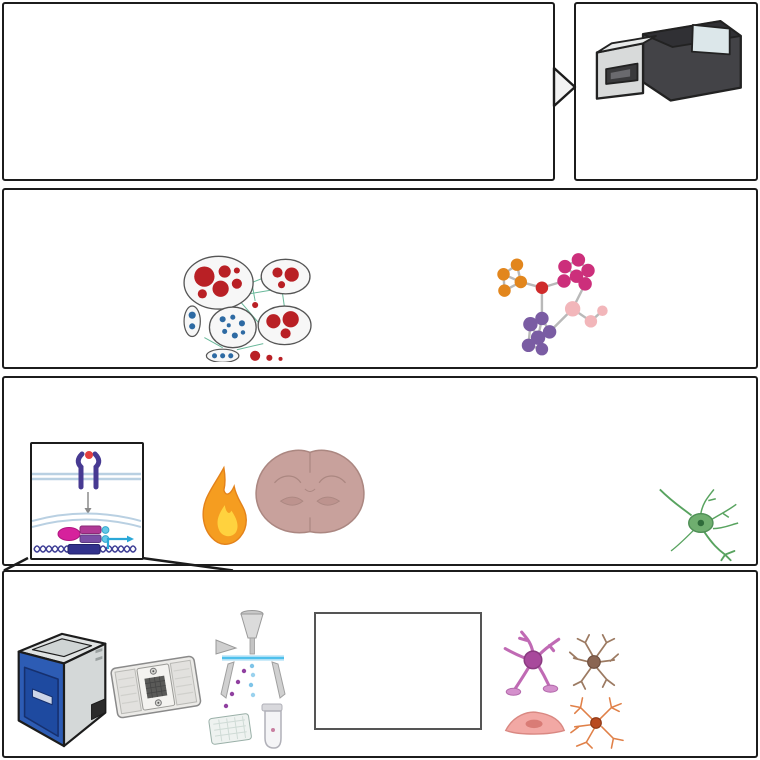  Describe the element at coordinates (401, 308) in the screenshot. I see `cell-type-deconvolution-illustration` at that location.